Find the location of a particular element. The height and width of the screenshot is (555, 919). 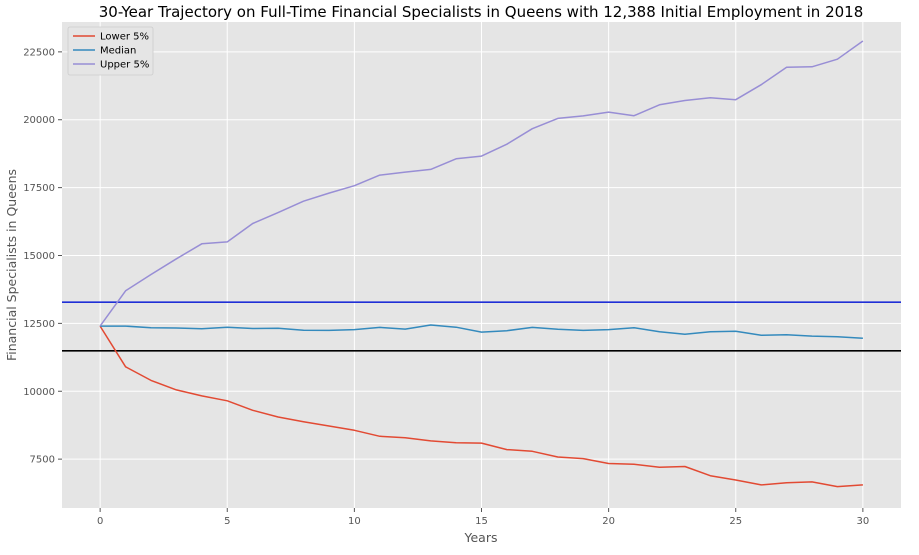

legend-label: Upper 5% is located at coordinates (124, 65).